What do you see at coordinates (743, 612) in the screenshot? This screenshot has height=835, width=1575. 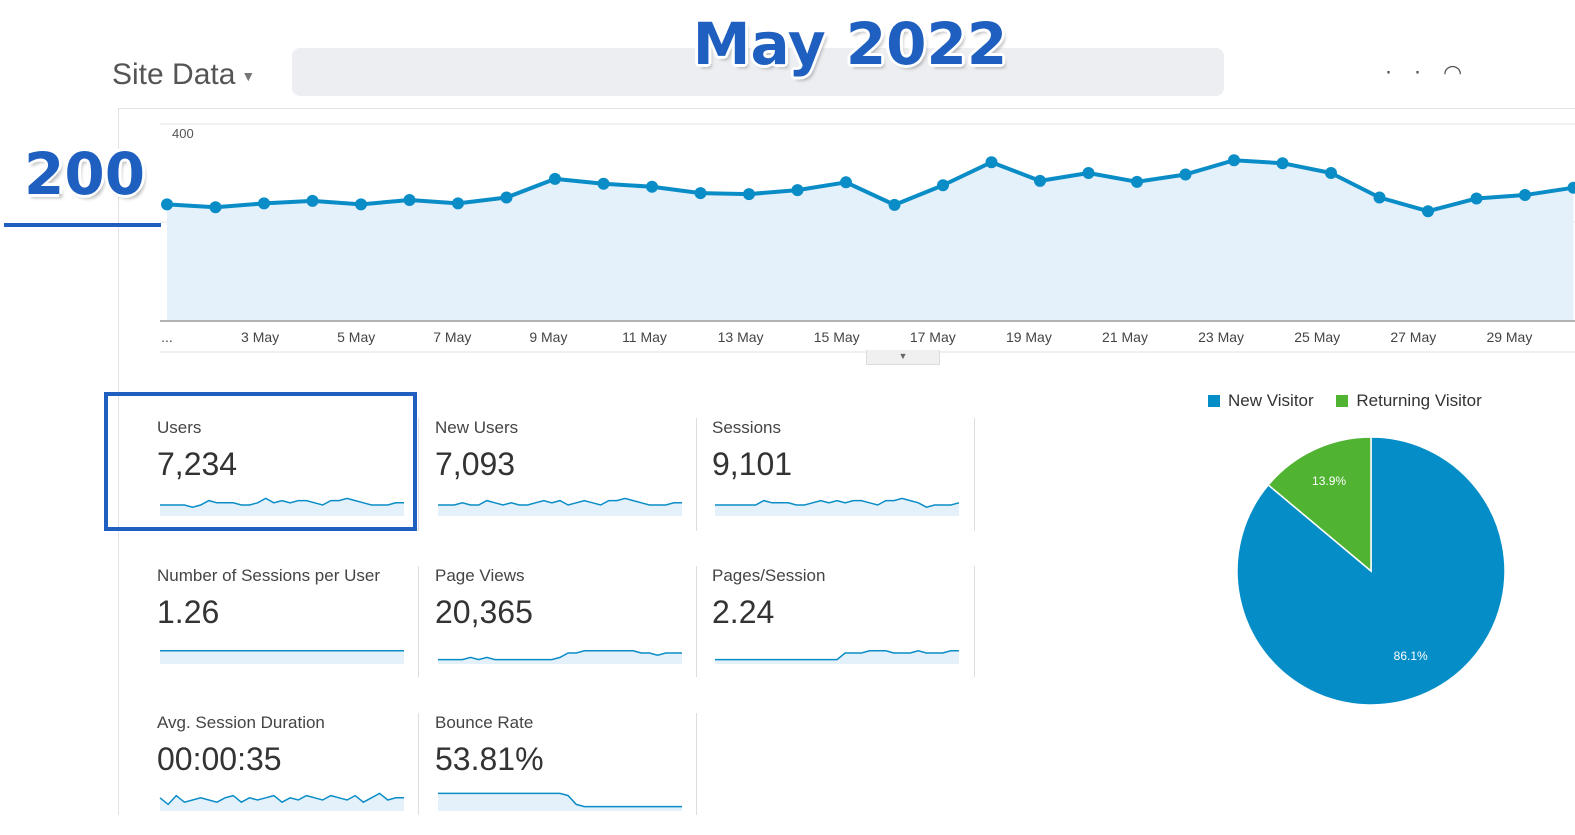 I see `metric-value: 2.24` at bounding box center [743, 612].